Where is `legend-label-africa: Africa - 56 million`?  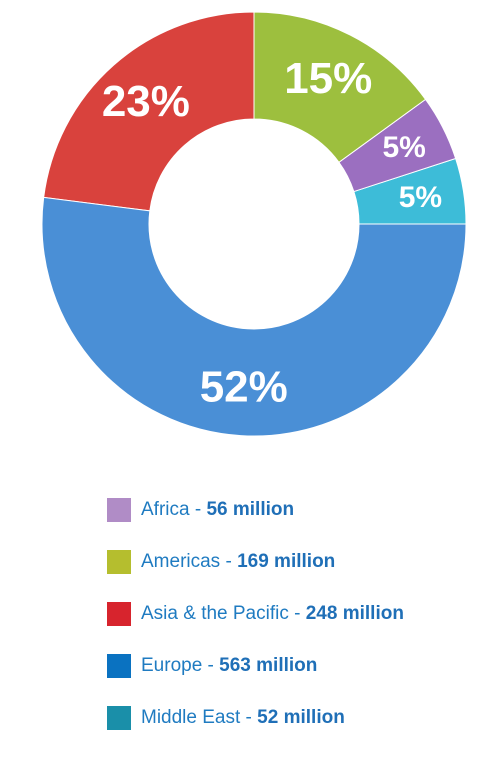 legend-label-africa: Africa - 56 million is located at coordinates (218, 509).